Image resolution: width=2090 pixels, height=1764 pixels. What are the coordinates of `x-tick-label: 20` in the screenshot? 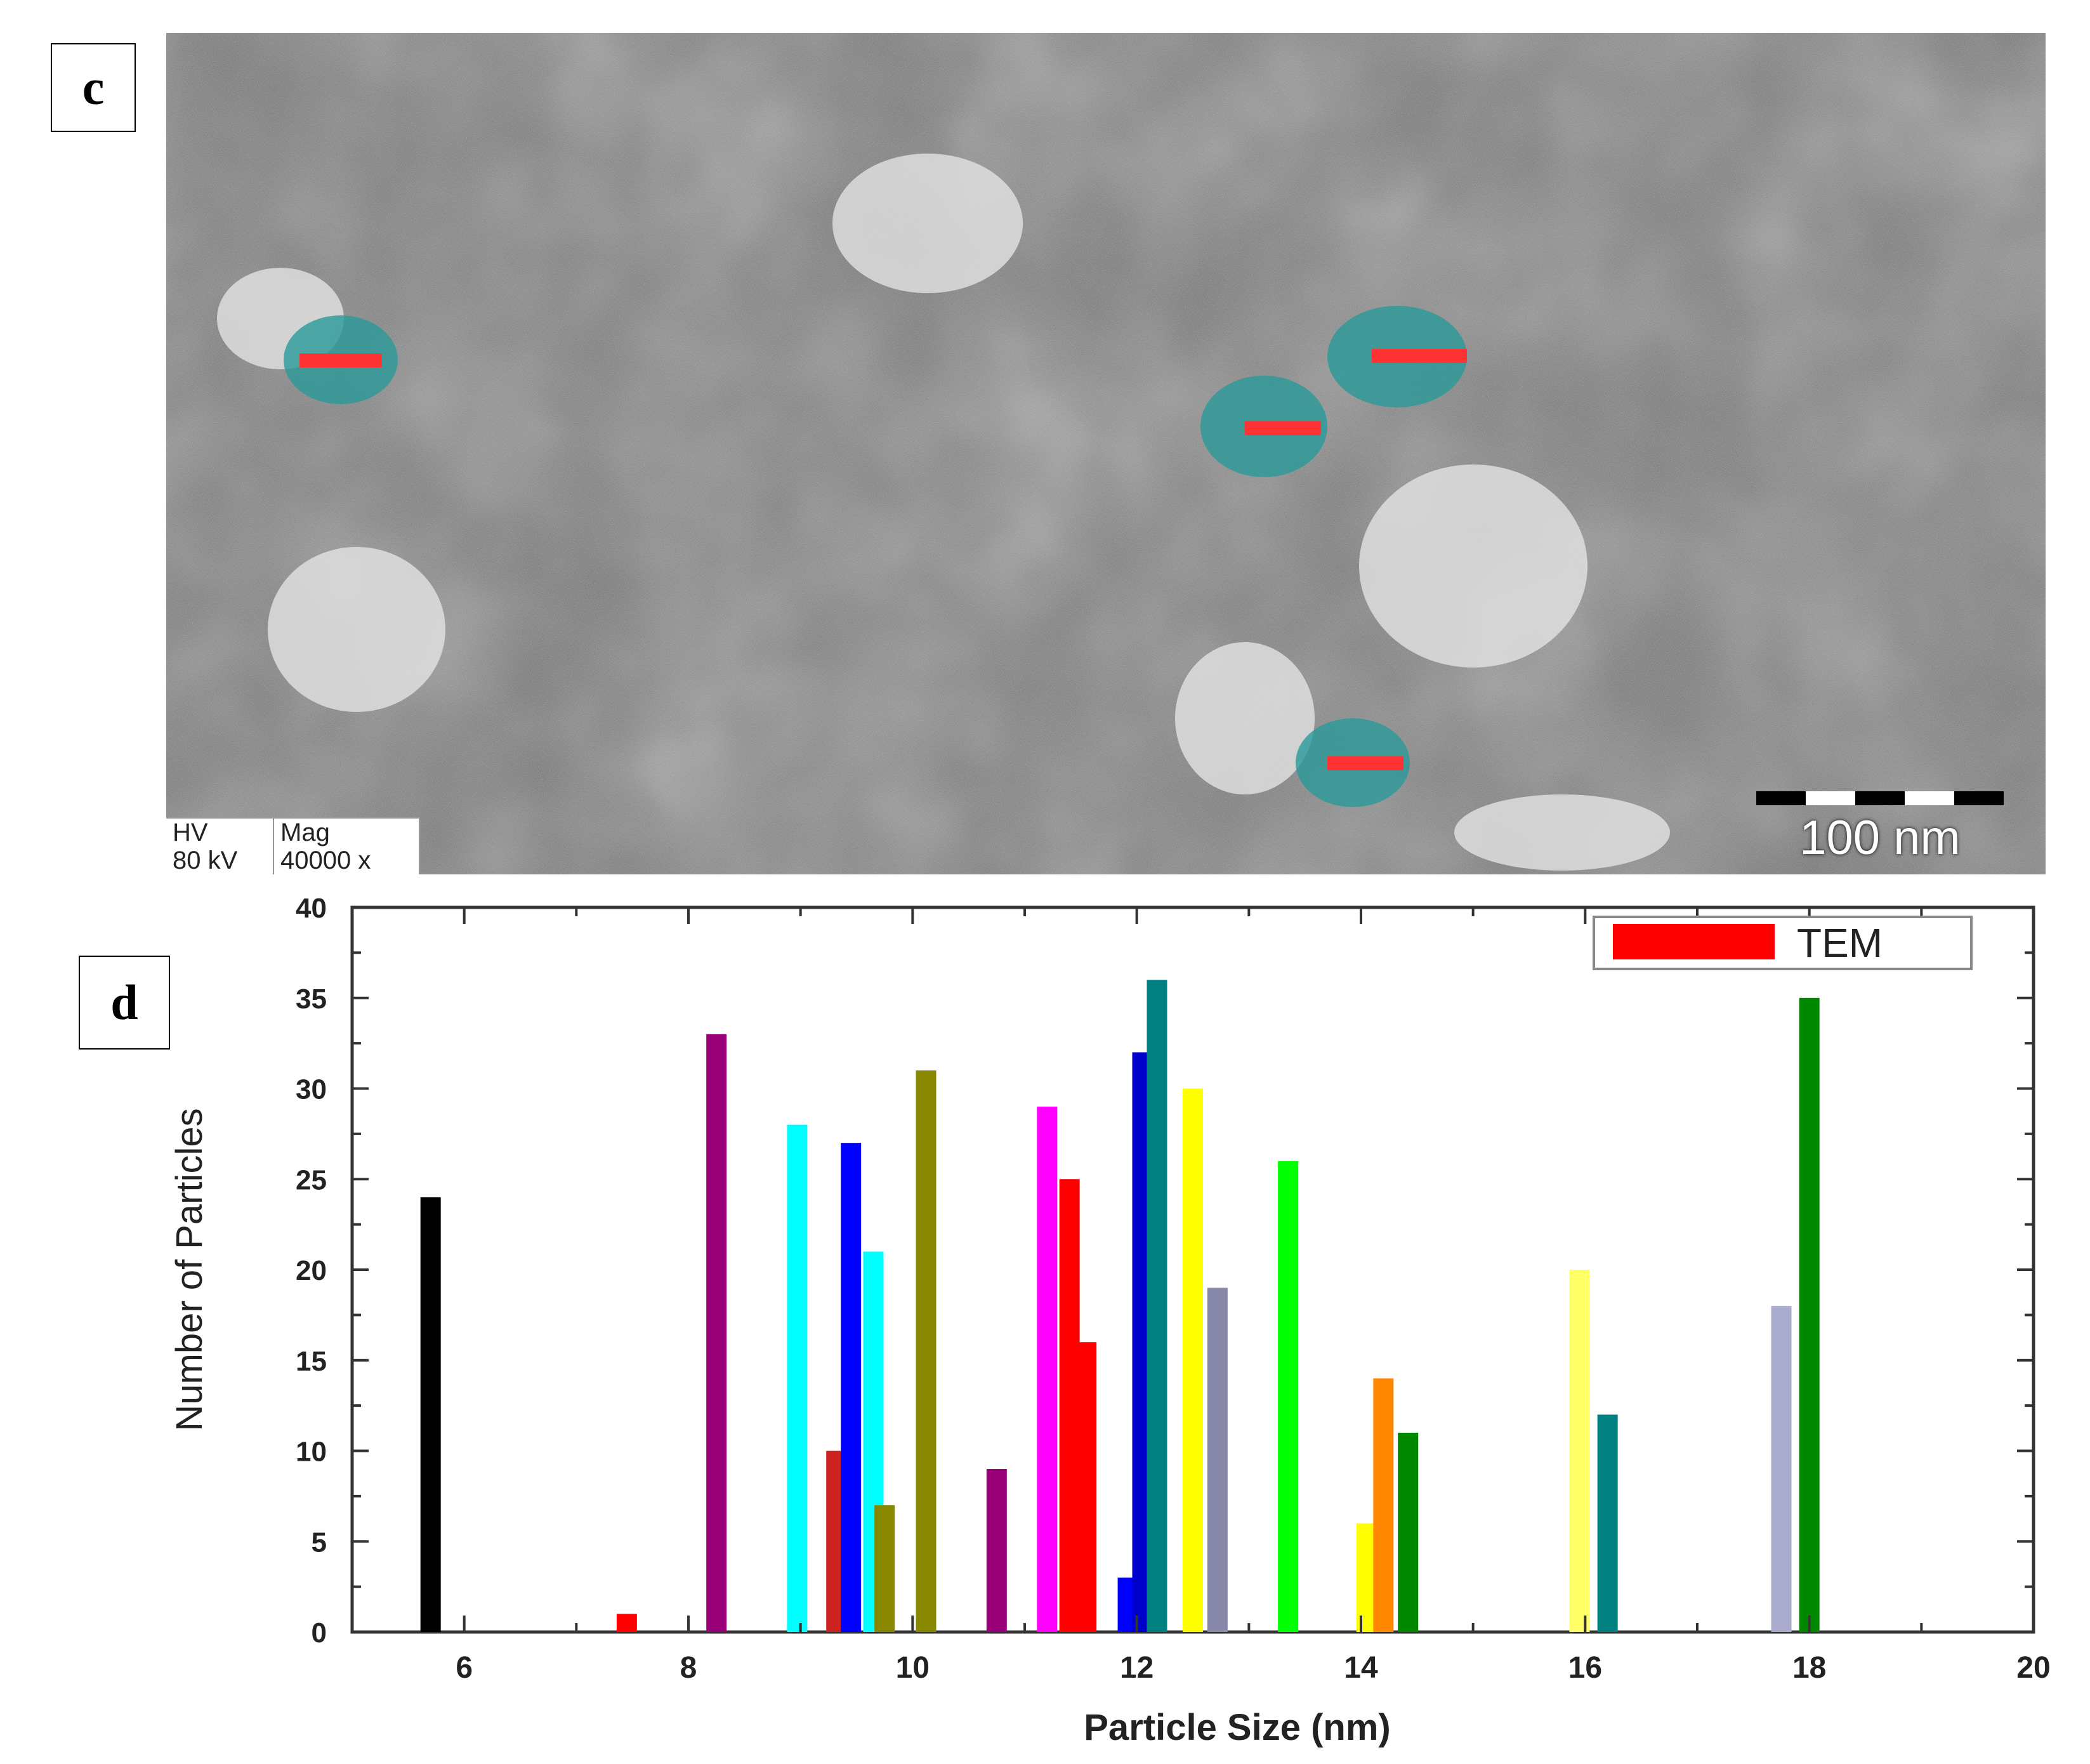 It's located at (2033, 1668).